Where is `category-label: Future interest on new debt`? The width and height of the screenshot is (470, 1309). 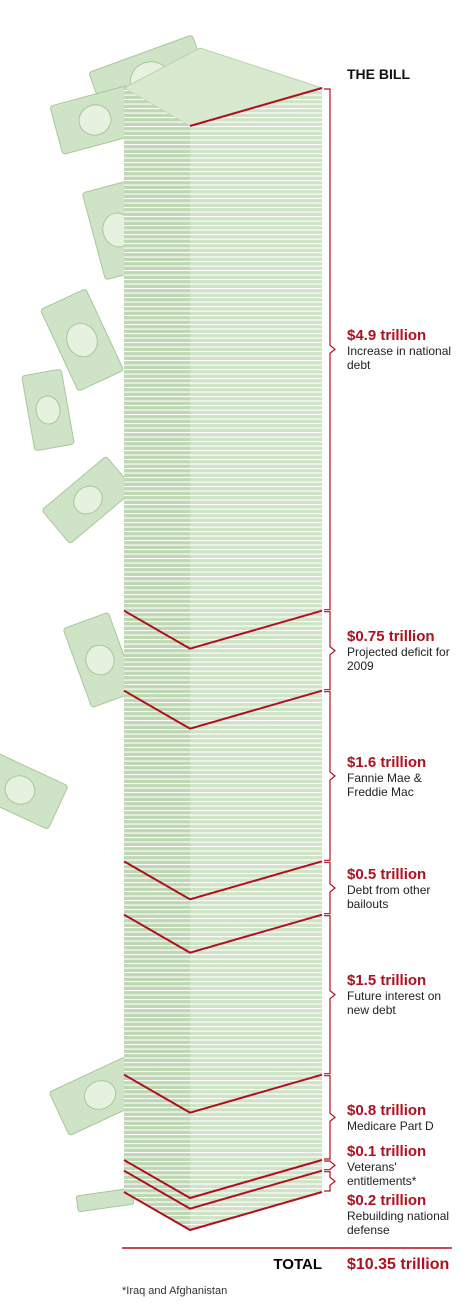
category-label: Future interest on new debt is located at coordinates (394, 1003).